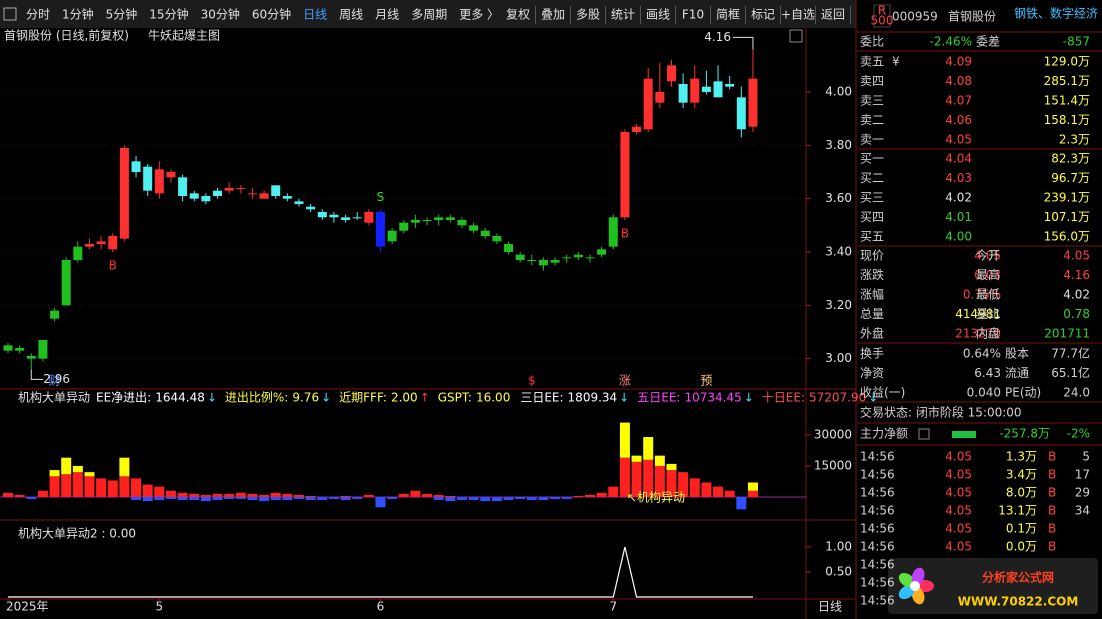  Describe the element at coordinates (553, 15) in the screenshot. I see `tool-button: 叠加` at that location.